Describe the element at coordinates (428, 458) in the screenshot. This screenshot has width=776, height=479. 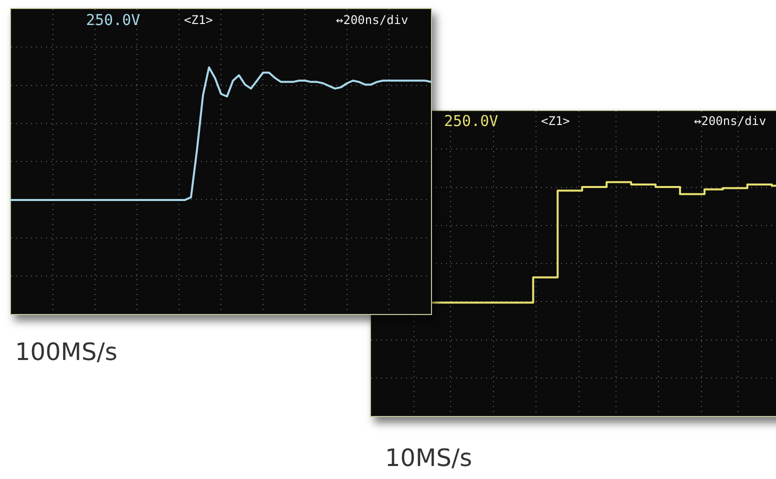
I see `text: 10MS/s` at that location.